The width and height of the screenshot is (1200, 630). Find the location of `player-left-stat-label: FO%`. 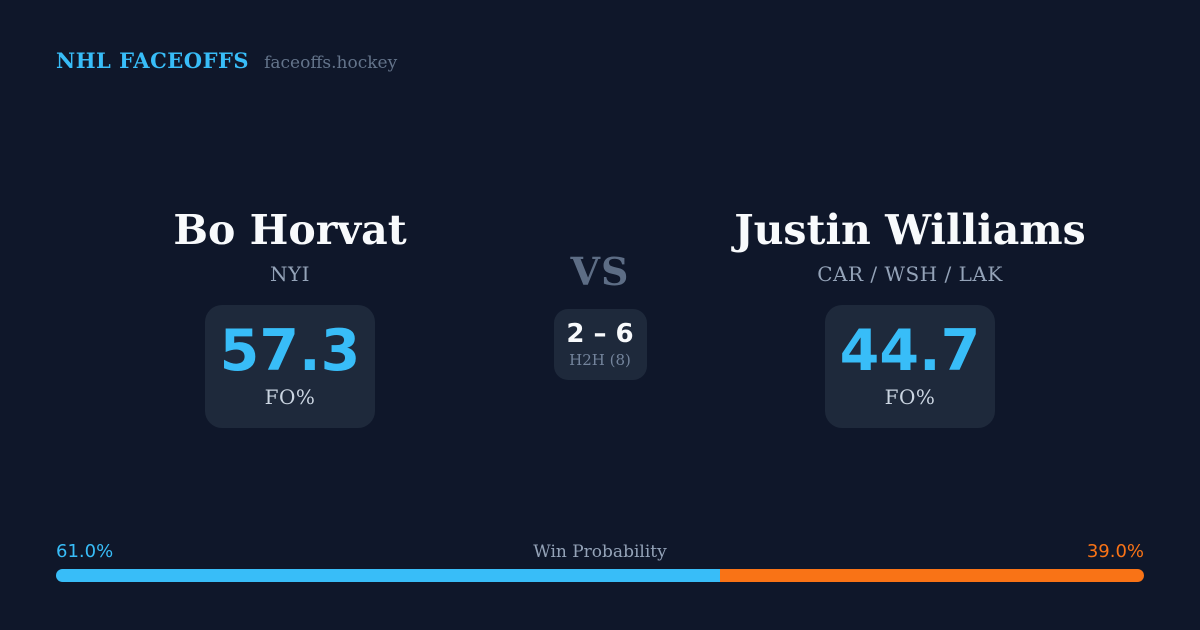

player-left-stat-label: FO% is located at coordinates (290, 397).